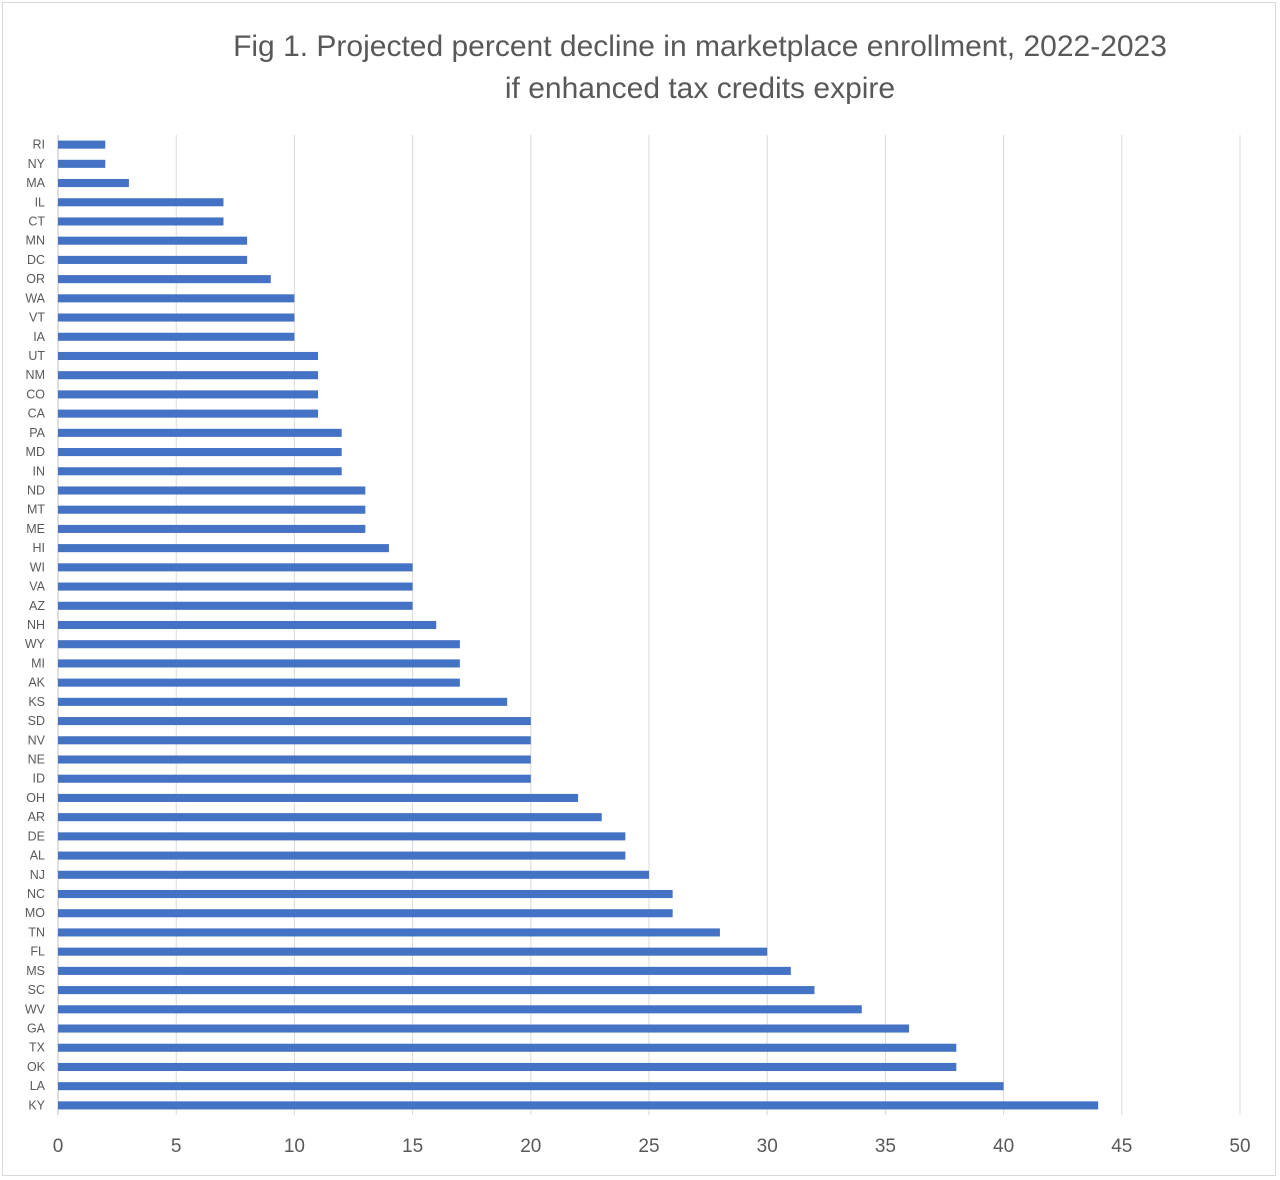 The width and height of the screenshot is (1280, 1180). Describe the element at coordinates (200, 432) in the screenshot. I see `bar-pa` at that location.